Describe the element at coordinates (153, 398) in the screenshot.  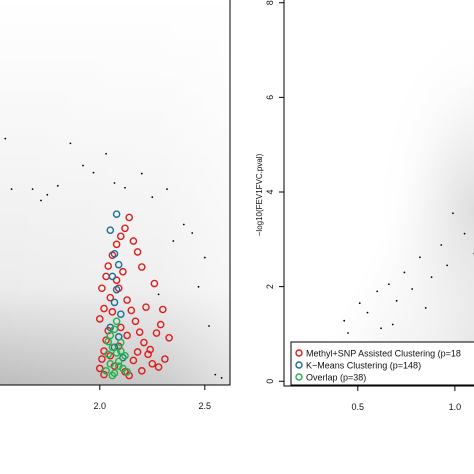
I see `left-x-axis: 2.0 2.5` at that location.